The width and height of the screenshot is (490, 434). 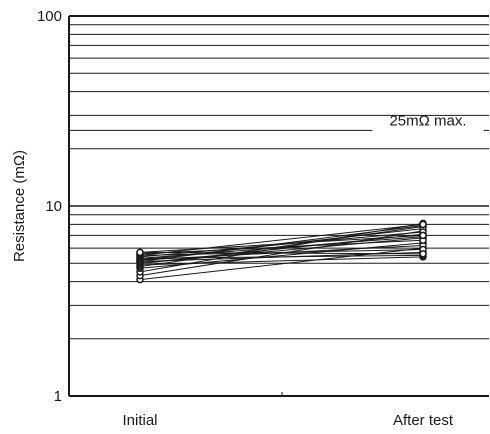 I want to click on y-tick-label: 1, so click(x=58, y=396).